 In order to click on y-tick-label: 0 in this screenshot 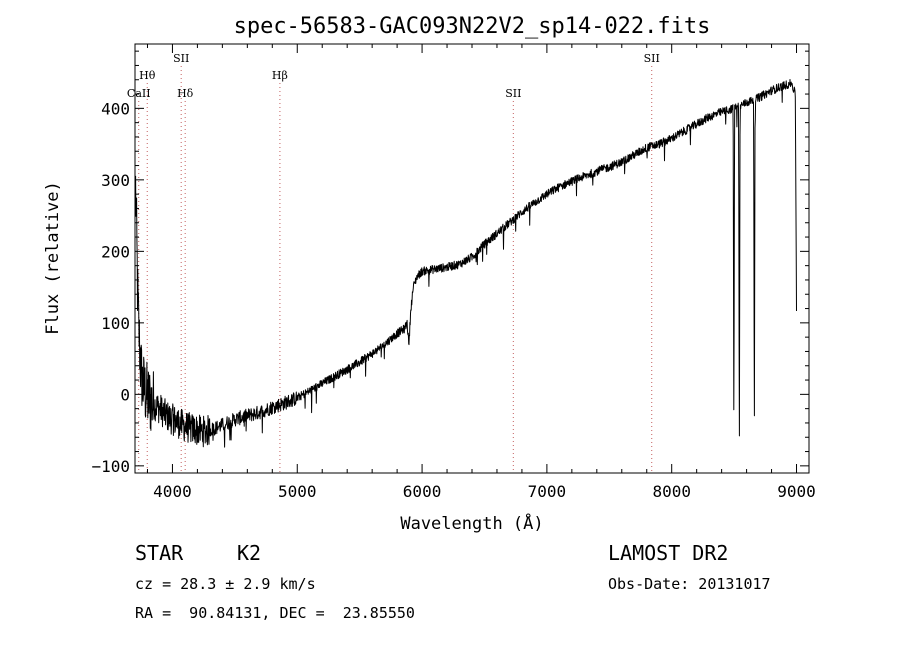, I will do `click(125, 394)`.